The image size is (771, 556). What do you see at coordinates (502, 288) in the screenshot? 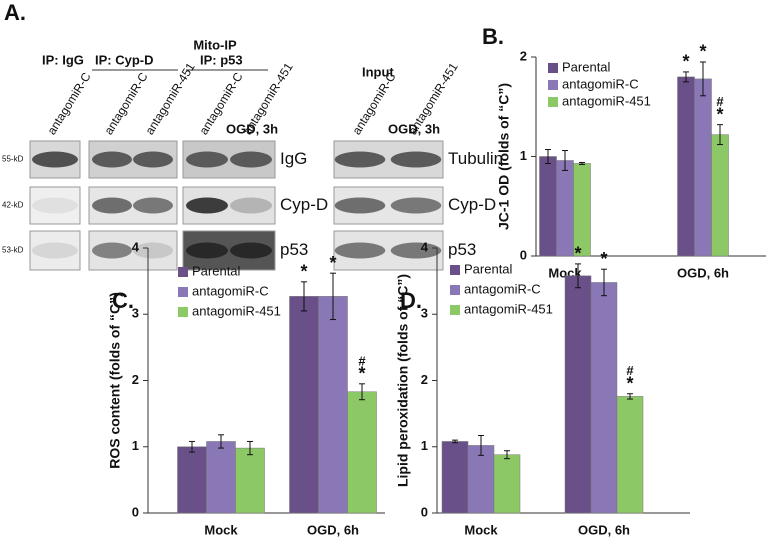
I see `legend-label: antagomiR-C` at bounding box center [502, 288].